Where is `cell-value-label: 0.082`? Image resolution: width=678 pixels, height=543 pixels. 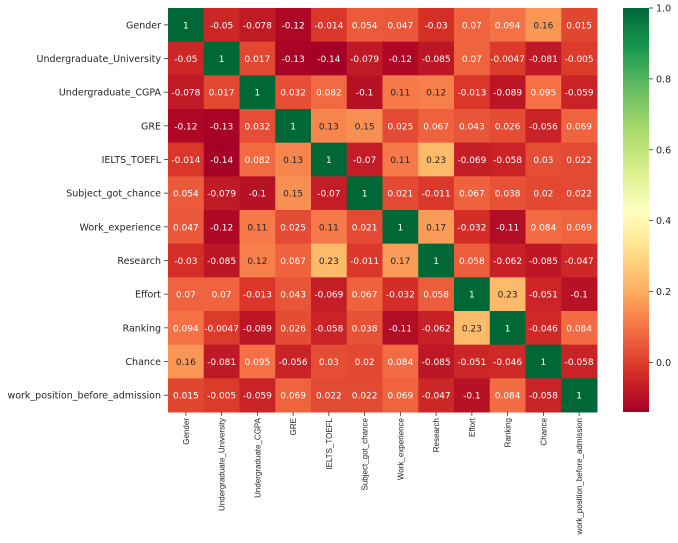
cell-value-label: 0.082 is located at coordinates (329, 94).